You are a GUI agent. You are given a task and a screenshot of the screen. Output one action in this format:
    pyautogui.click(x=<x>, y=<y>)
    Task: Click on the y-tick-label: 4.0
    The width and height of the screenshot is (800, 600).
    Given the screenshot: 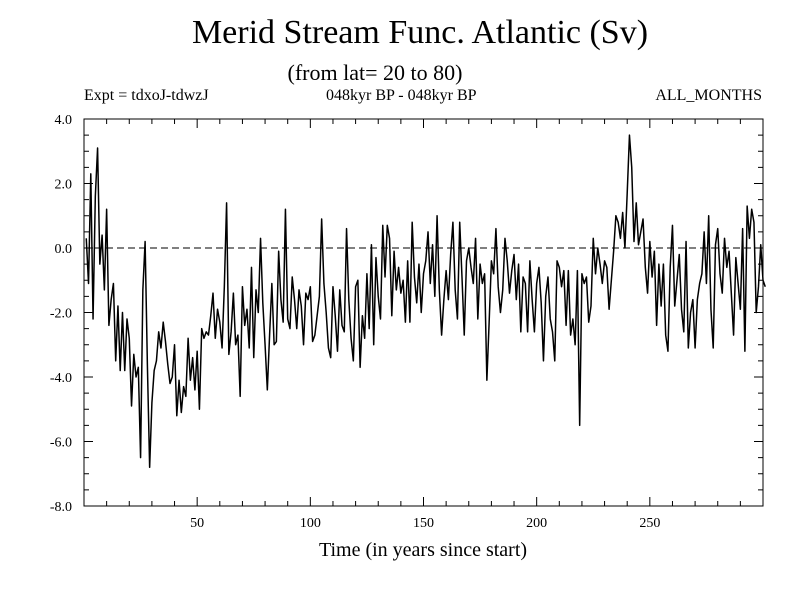 What is the action you would take?
    pyautogui.click(x=64, y=120)
    